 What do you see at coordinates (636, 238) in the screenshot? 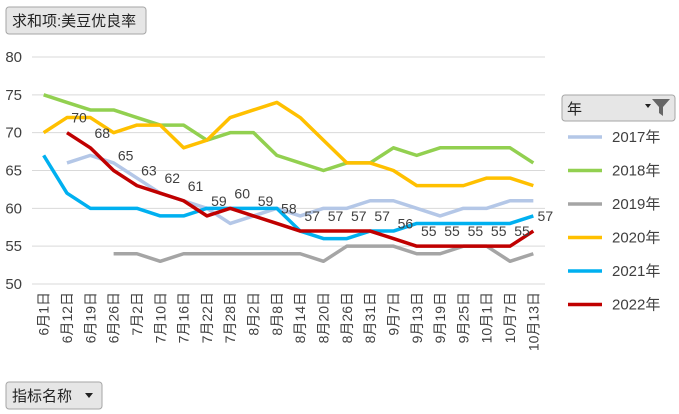
I see `legend-label: 2020年` at bounding box center [636, 238].